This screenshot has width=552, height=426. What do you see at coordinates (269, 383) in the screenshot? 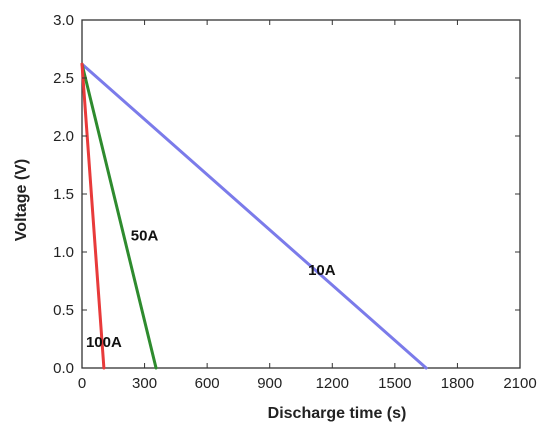
I see `x-tick-label: 900` at bounding box center [269, 383].